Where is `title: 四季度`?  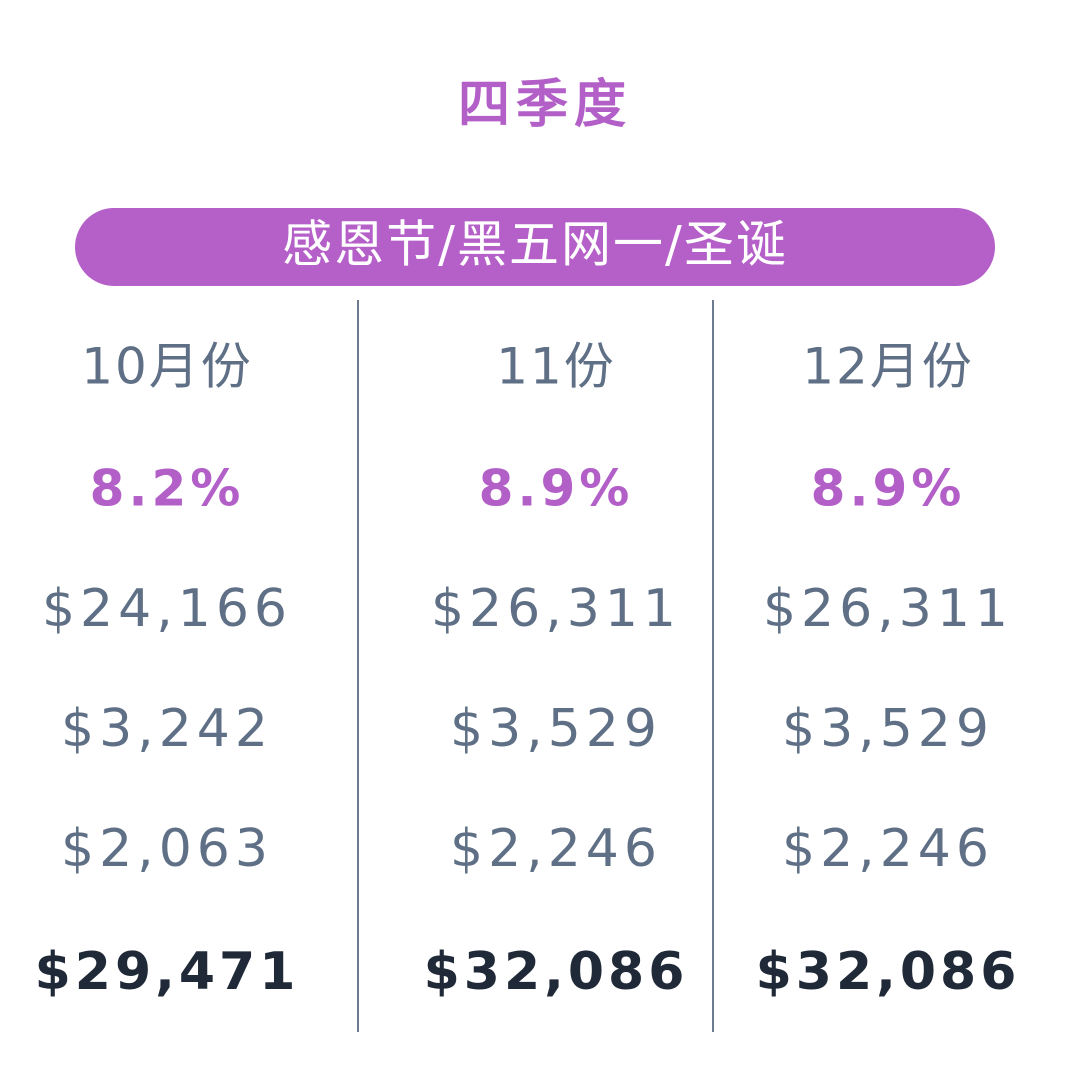
title: 四季度 is located at coordinates (545, 105).